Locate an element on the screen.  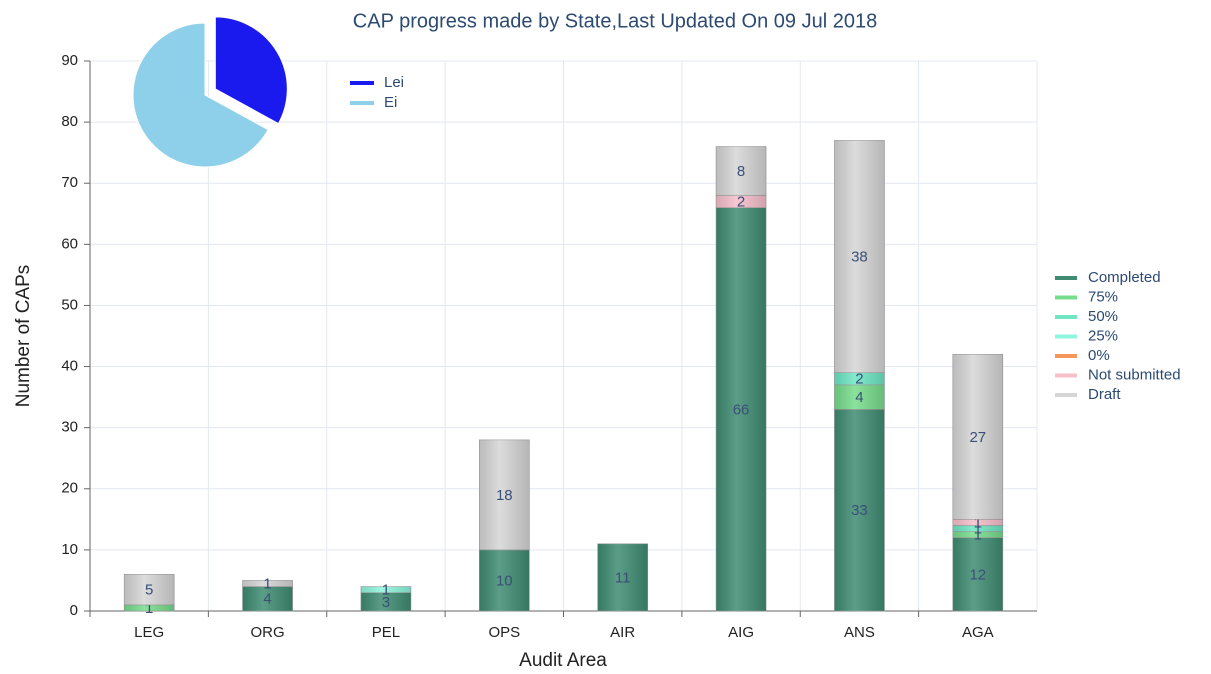
y-tick-label: 70 is located at coordinates (69, 182).